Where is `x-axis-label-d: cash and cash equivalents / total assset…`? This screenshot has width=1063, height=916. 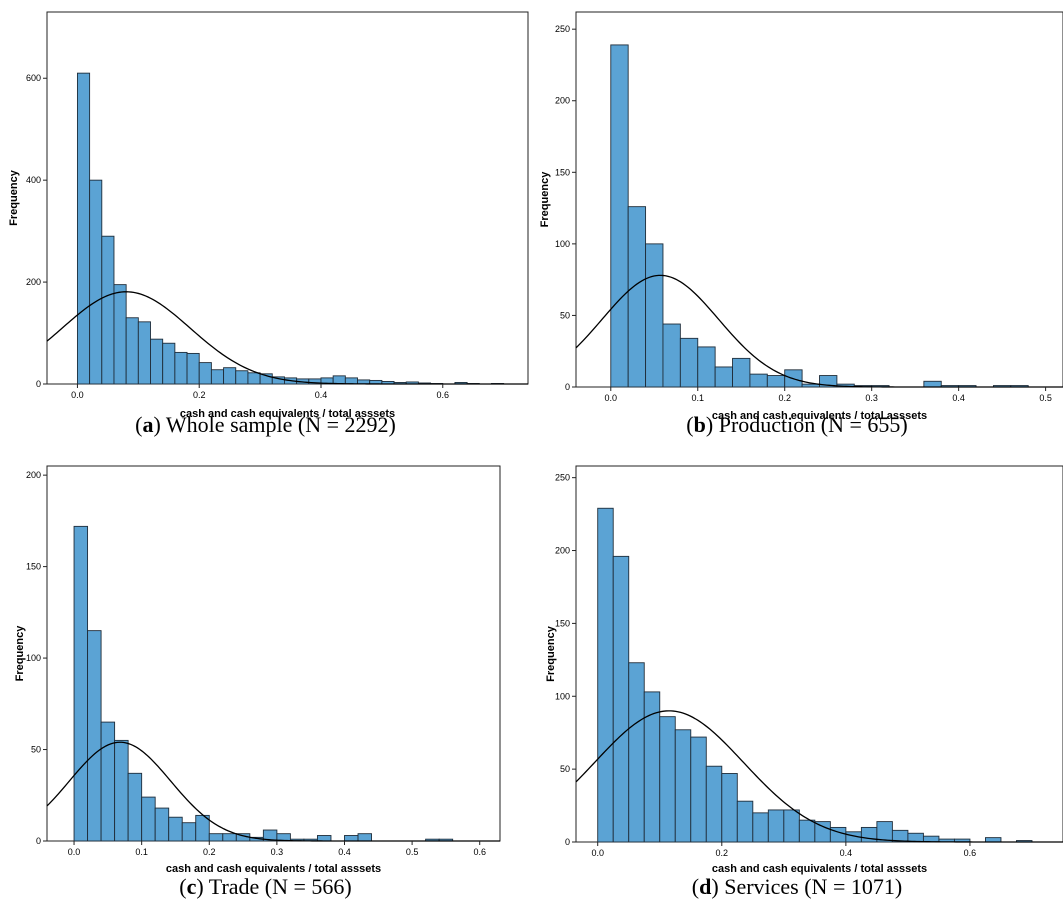
x-axis-label-d: cash and cash equivalents / total assset… is located at coordinates (819, 869).